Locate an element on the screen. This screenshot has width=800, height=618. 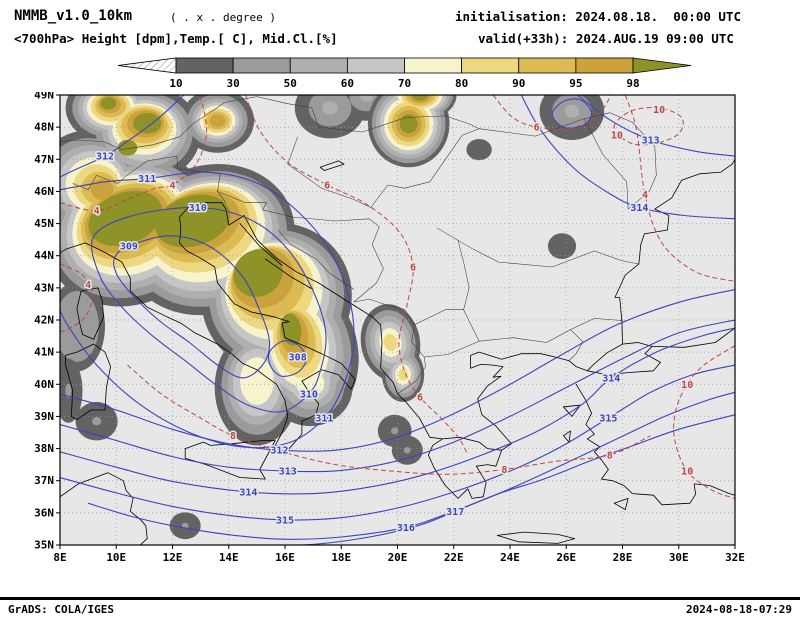
svg-text: 50 is located at coordinates (290, 83).